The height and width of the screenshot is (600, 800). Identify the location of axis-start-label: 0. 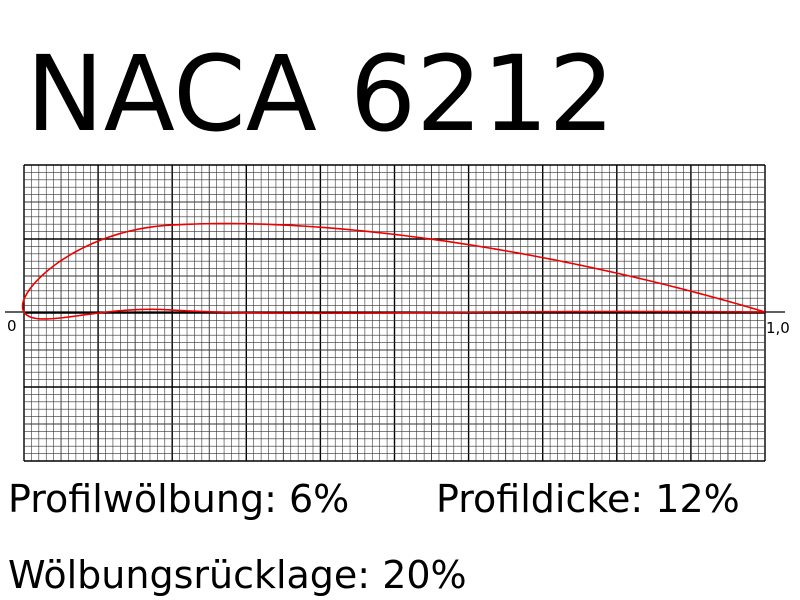
(12, 326).